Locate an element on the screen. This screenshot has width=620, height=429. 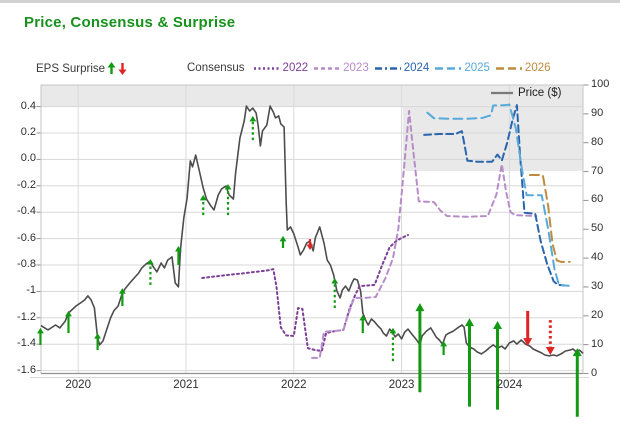
consensus-label: Consensus is located at coordinates (216, 68).